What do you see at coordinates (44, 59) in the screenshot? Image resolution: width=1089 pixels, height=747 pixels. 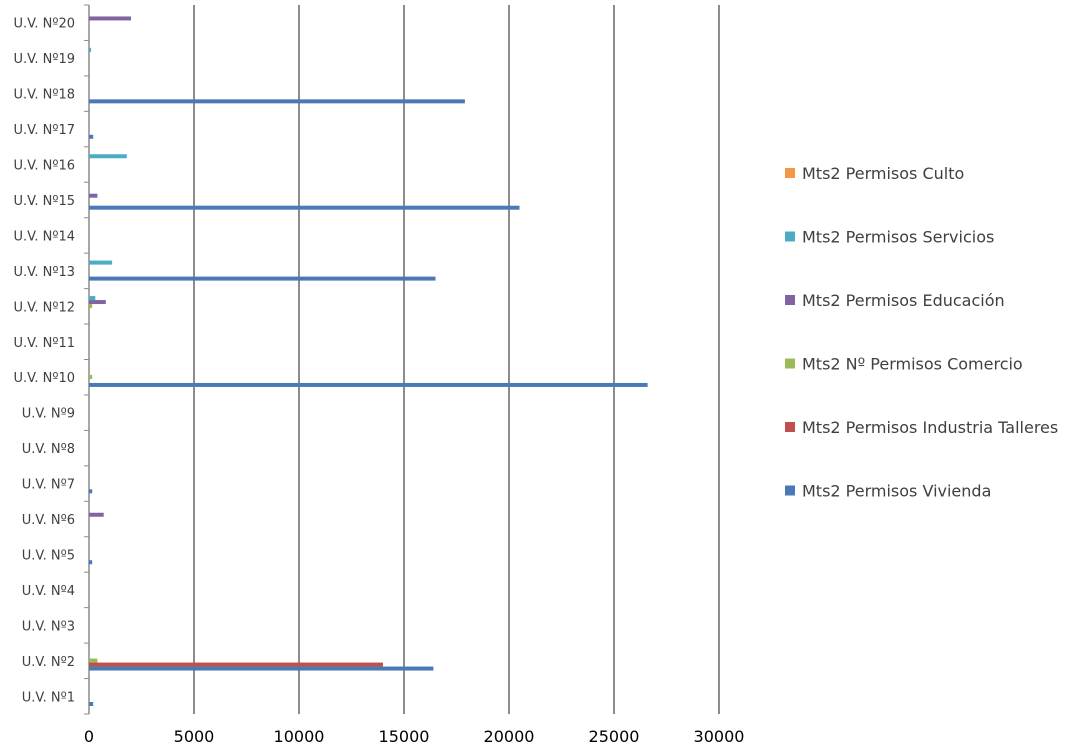 I see `category-label: U.V. Nº19` at bounding box center [44, 59].